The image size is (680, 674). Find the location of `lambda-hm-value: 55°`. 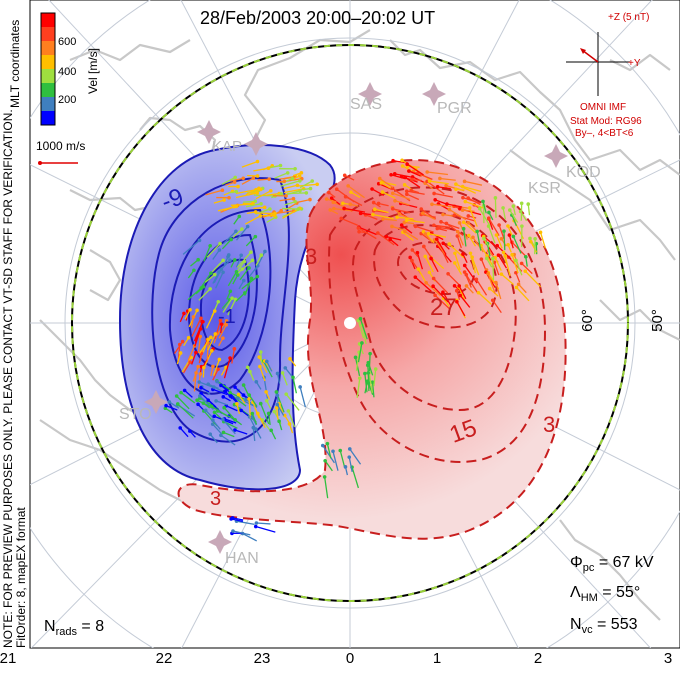

lambda-hm-value: 55° is located at coordinates (628, 592).